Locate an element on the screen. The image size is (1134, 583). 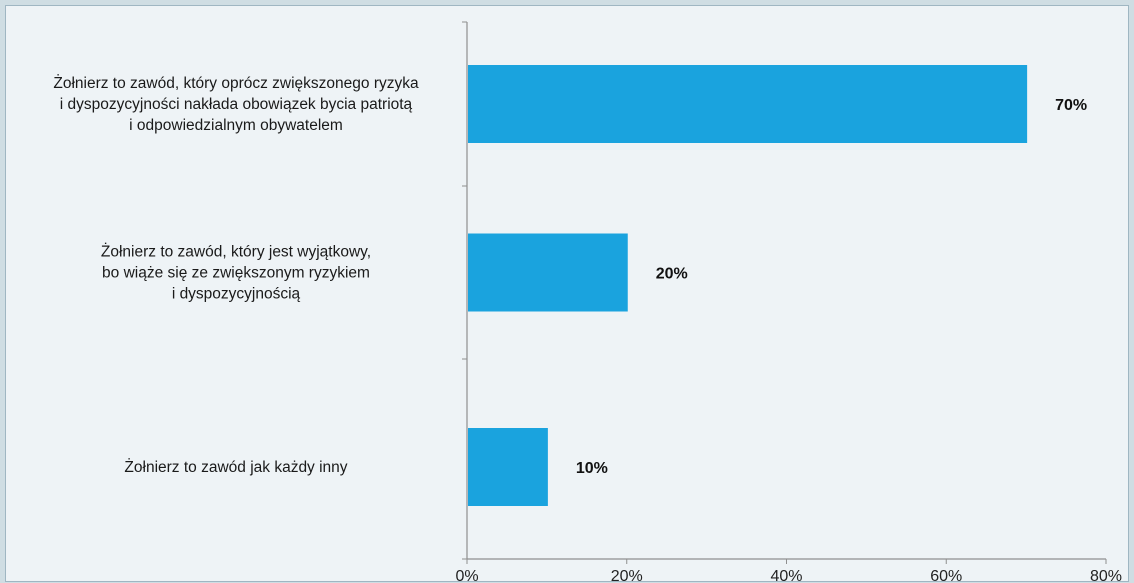
x-tick-label: 60% is located at coordinates (946, 575).